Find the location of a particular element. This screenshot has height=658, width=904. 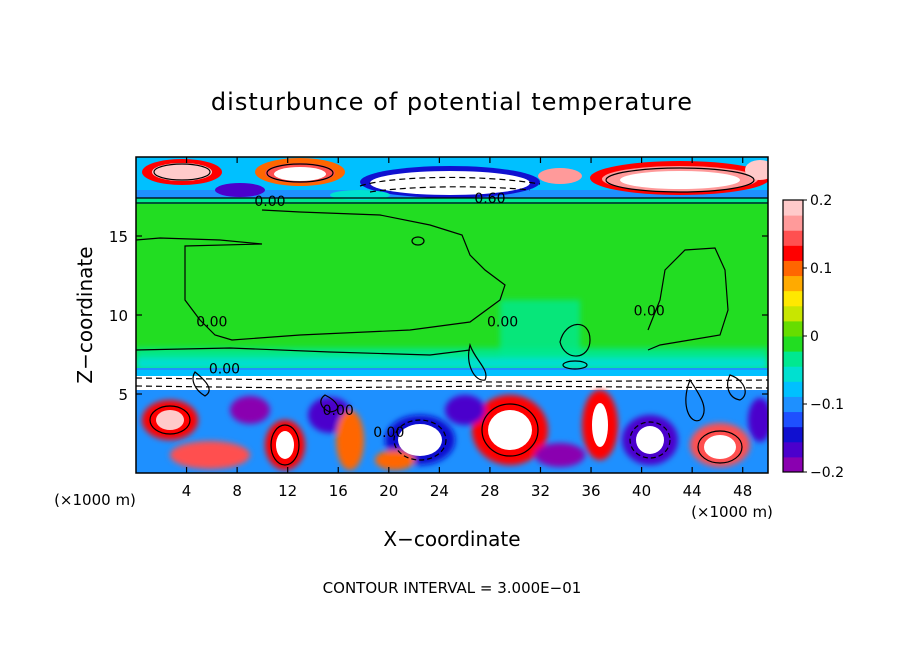

x-tick-label: 20 is located at coordinates (388, 491).